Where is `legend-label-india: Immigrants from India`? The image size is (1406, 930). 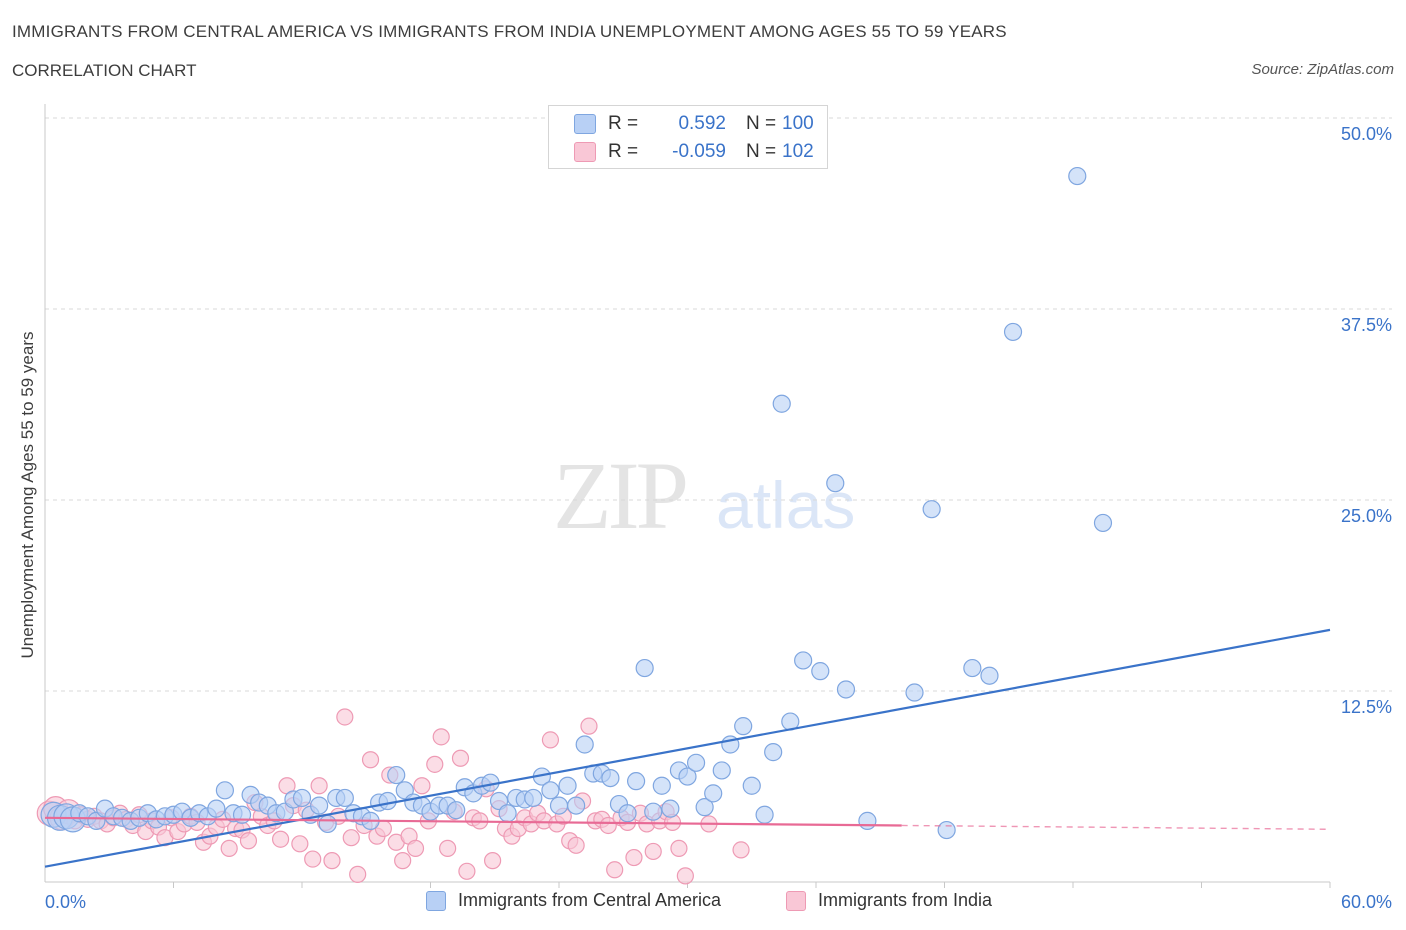
legend-label-india: Immigrants from India is located at coordinates (905, 900).